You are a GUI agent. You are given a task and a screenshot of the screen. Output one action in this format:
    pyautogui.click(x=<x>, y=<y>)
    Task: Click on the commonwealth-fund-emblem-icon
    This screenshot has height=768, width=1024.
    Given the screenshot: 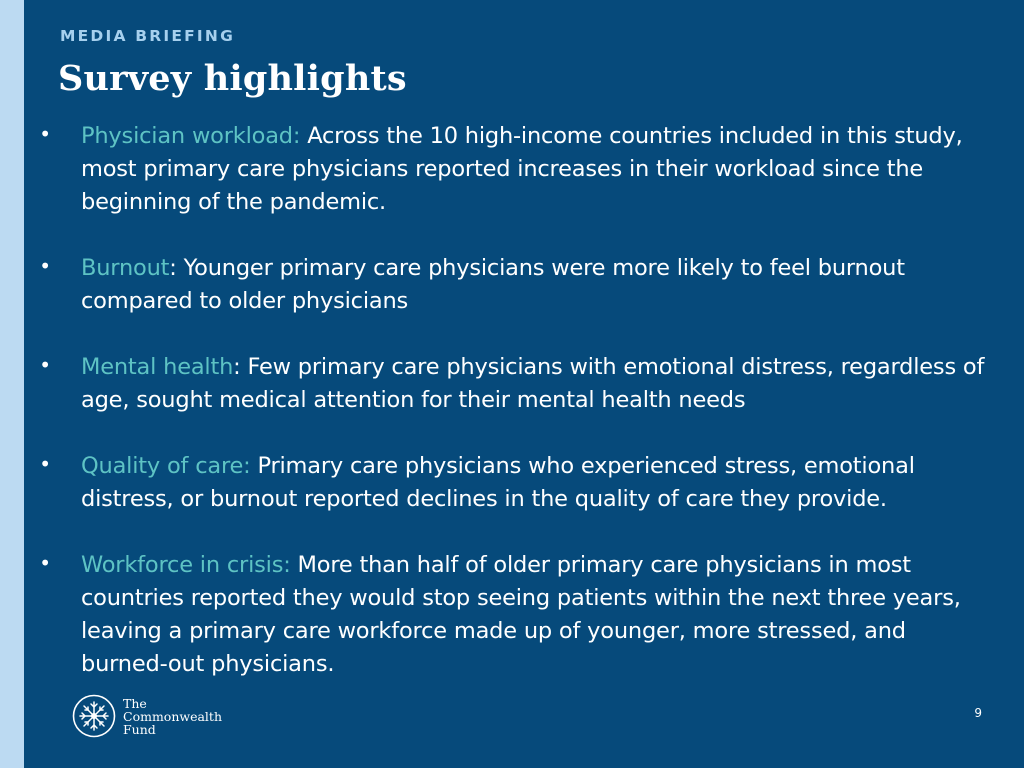 What is the action you would take?
    pyautogui.click(x=94, y=716)
    